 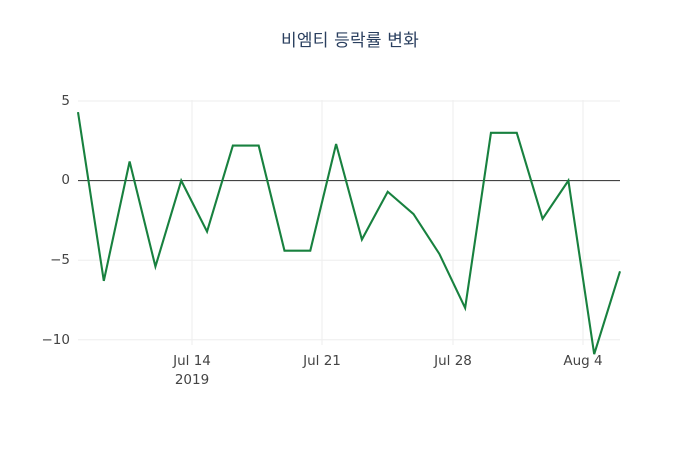 What do you see at coordinates (65, 101) in the screenshot?
I see `y-axis-tick-label: 5` at bounding box center [65, 101].